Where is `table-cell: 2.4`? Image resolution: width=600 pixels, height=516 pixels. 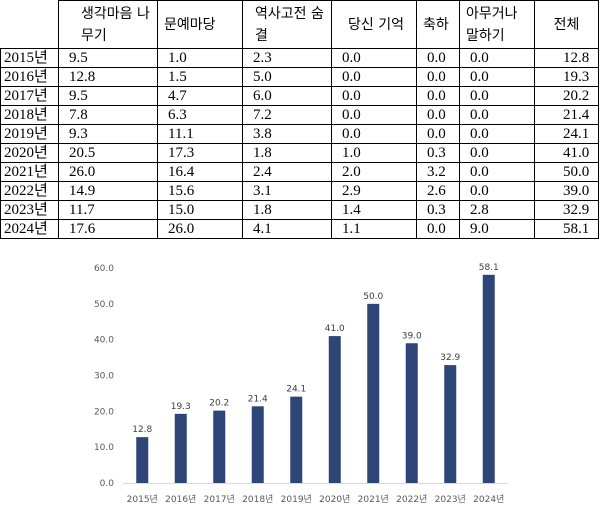
table-cell: 2.4 is located at coordinates (287, 172).